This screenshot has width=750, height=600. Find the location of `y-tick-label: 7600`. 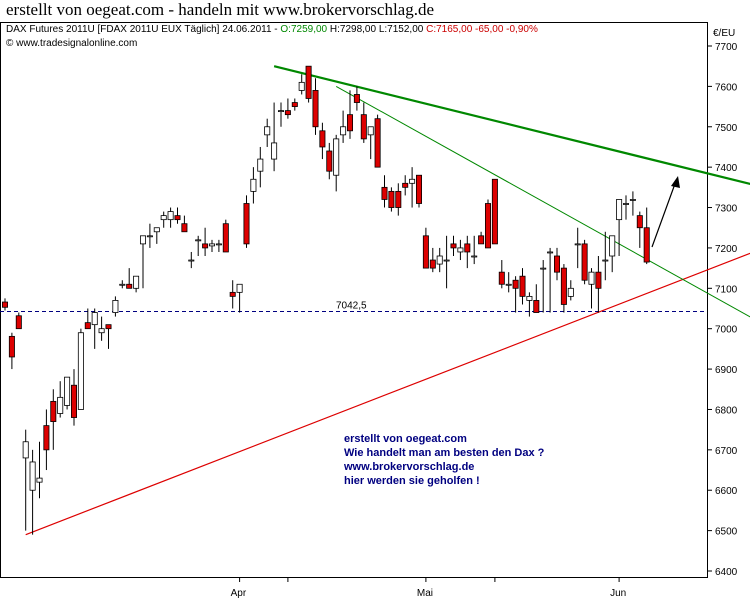

y-tick-label: 7600 is located at coordinates (726, 87).